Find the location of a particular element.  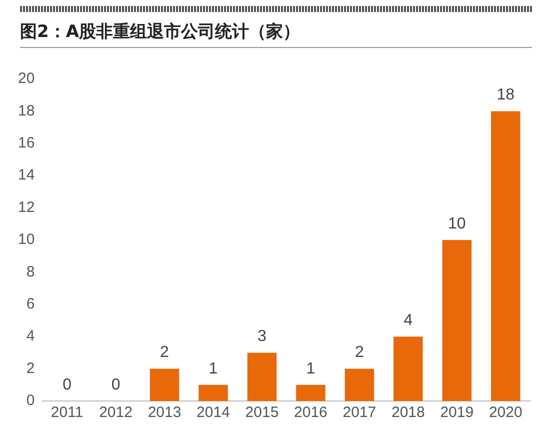

x-tick-label: 2013 is located at coordinates (165, 413).